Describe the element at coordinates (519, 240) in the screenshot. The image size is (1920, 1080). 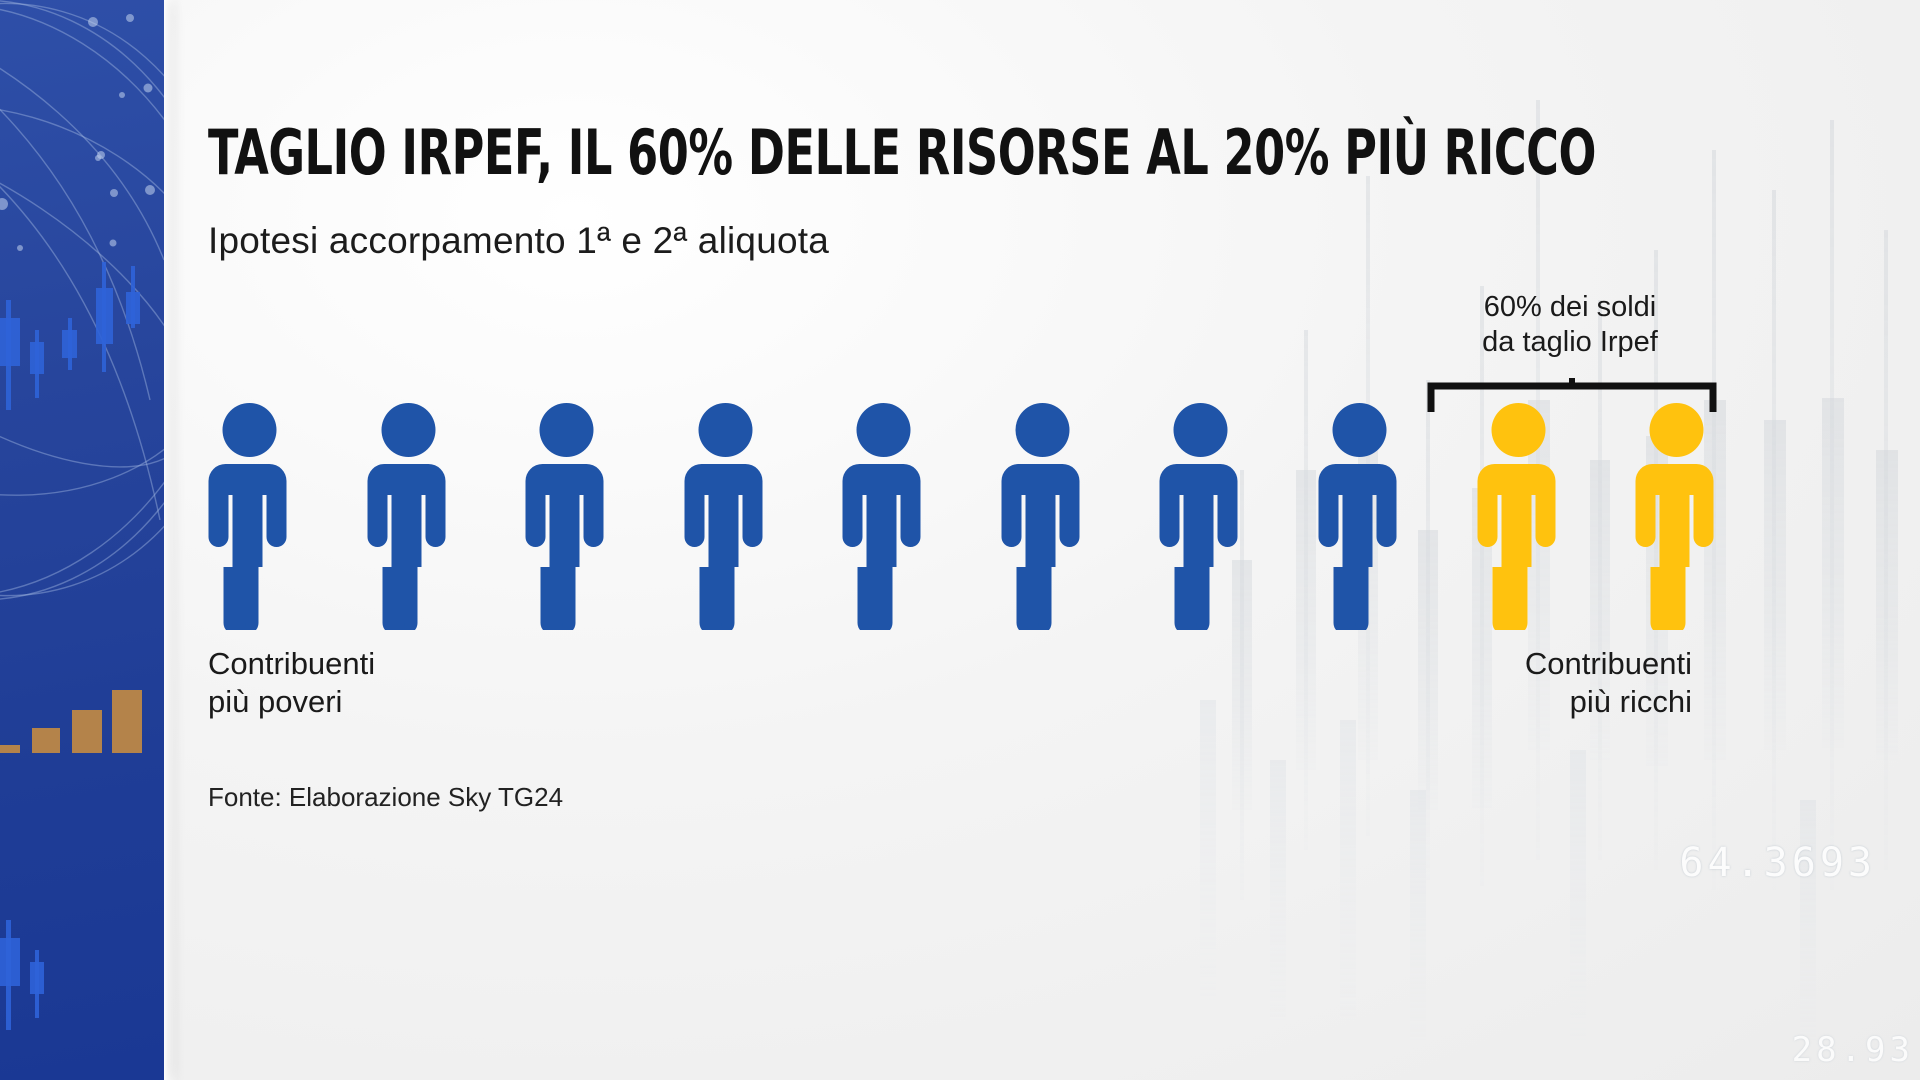
I see `page-subtitle: Ipotesi accorpamento 1ª e 2ª aliquota` at that location.